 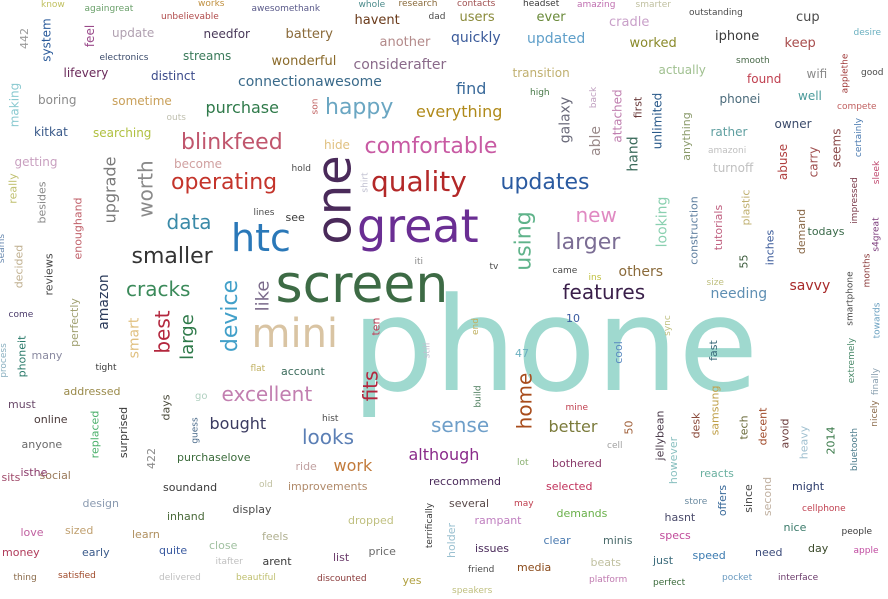 What do you see at coordinates (595, 277) in the screenshot?
I see `cloud-word: ins` at bounding box center [595, 277].